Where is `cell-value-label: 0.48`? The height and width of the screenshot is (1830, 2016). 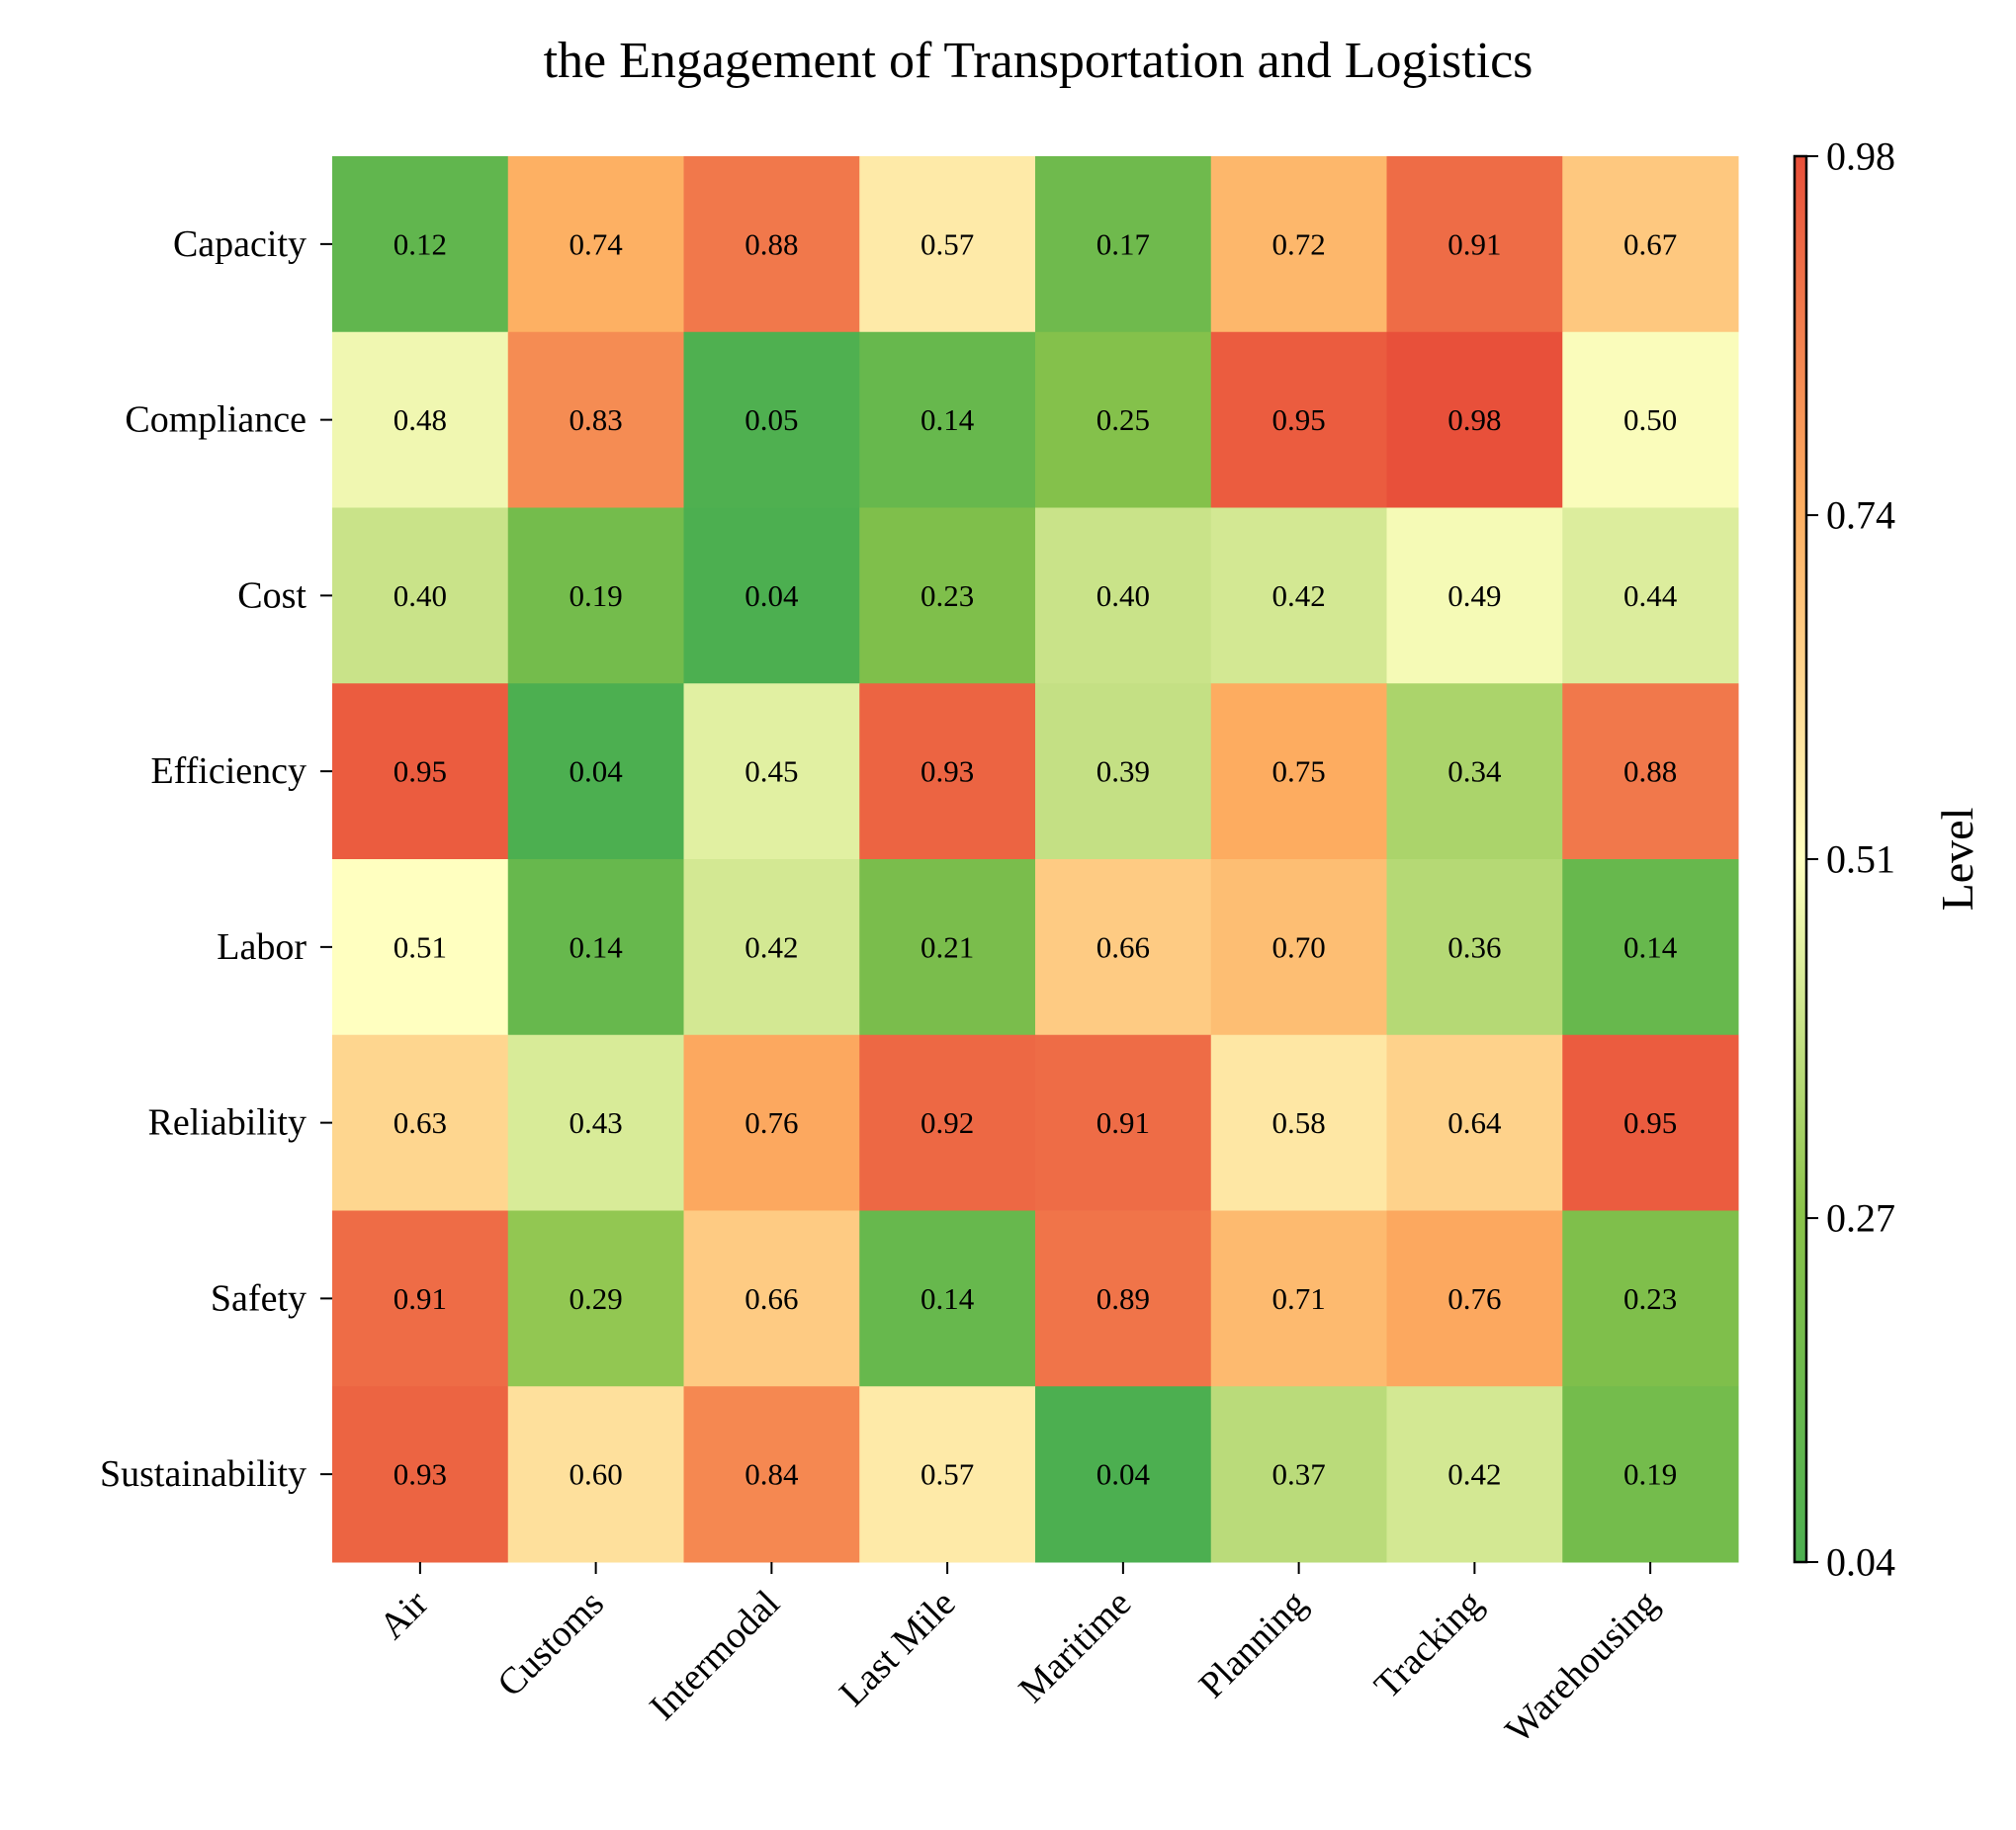
cell-value-label: 0.48 is located at coordinates (421, 419).